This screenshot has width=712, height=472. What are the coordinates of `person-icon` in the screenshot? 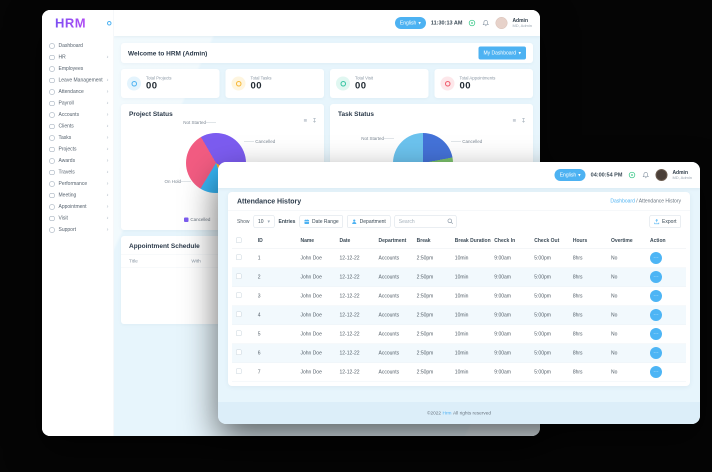 It's located at (354, 221).